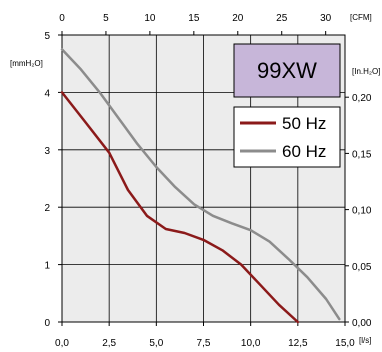 This screenshot has width=382, height=352. What do you see at coordinates (47, 323) in the screenshot?
I see `y-left-tick-label: 0` at bounding box center [47, 323].